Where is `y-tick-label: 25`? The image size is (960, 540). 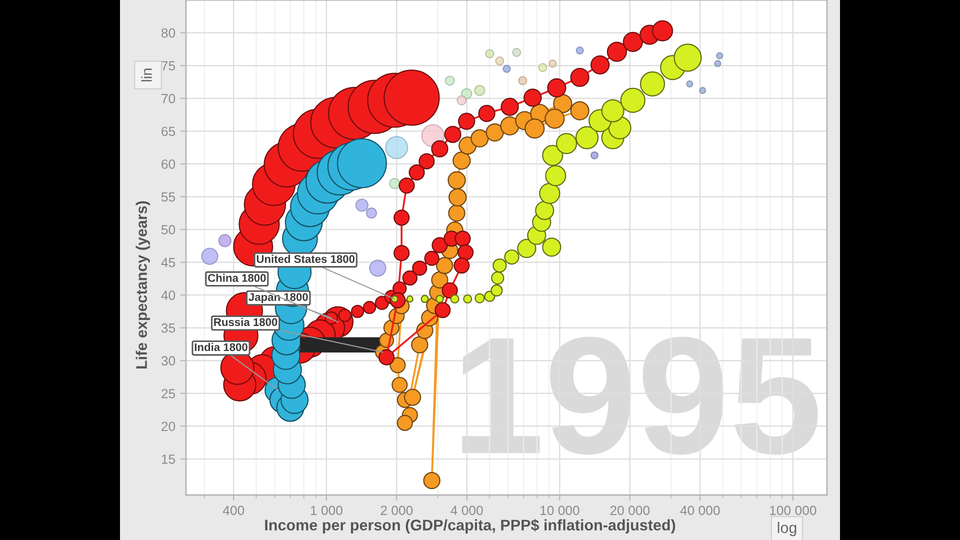 y-tick-label: 25 is located at coordinates (169, 393).